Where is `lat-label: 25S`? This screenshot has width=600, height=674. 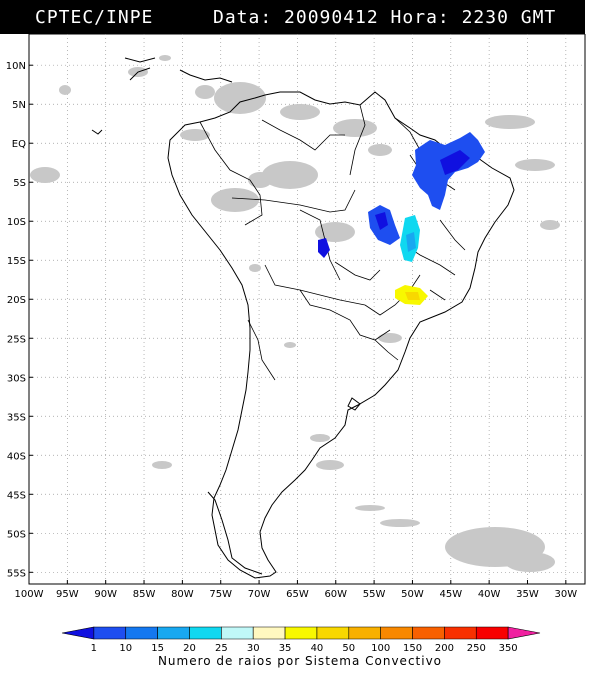
lat-label: 25S is located at coordinates (16, 339).